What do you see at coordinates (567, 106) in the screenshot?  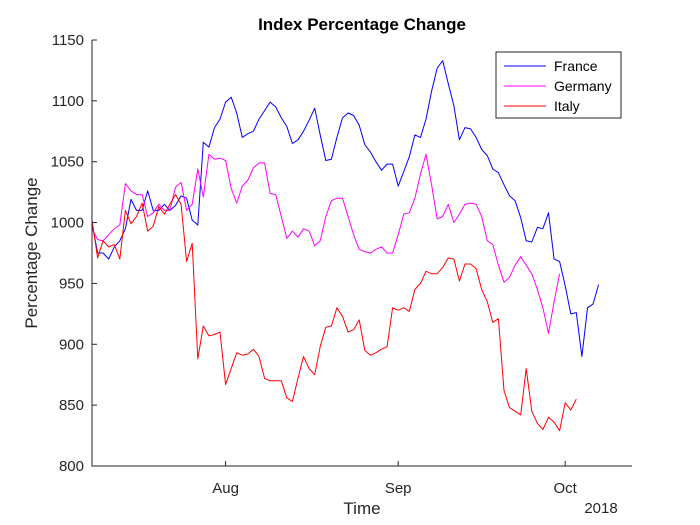 I see `legend-label-italy: Italy` at bounding box center [567, 106].